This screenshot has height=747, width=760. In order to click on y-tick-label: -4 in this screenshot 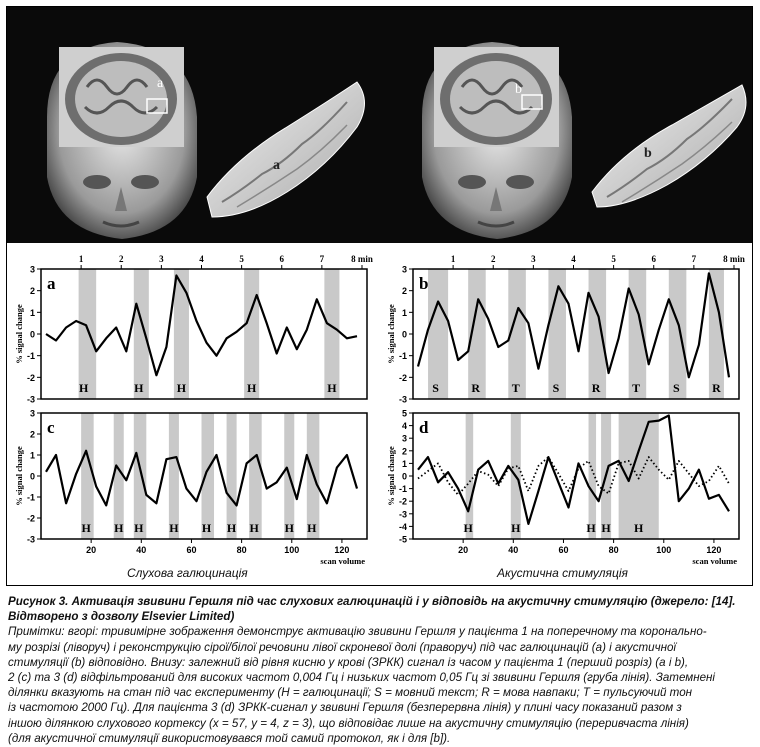, I will do `click(403, 527)`.